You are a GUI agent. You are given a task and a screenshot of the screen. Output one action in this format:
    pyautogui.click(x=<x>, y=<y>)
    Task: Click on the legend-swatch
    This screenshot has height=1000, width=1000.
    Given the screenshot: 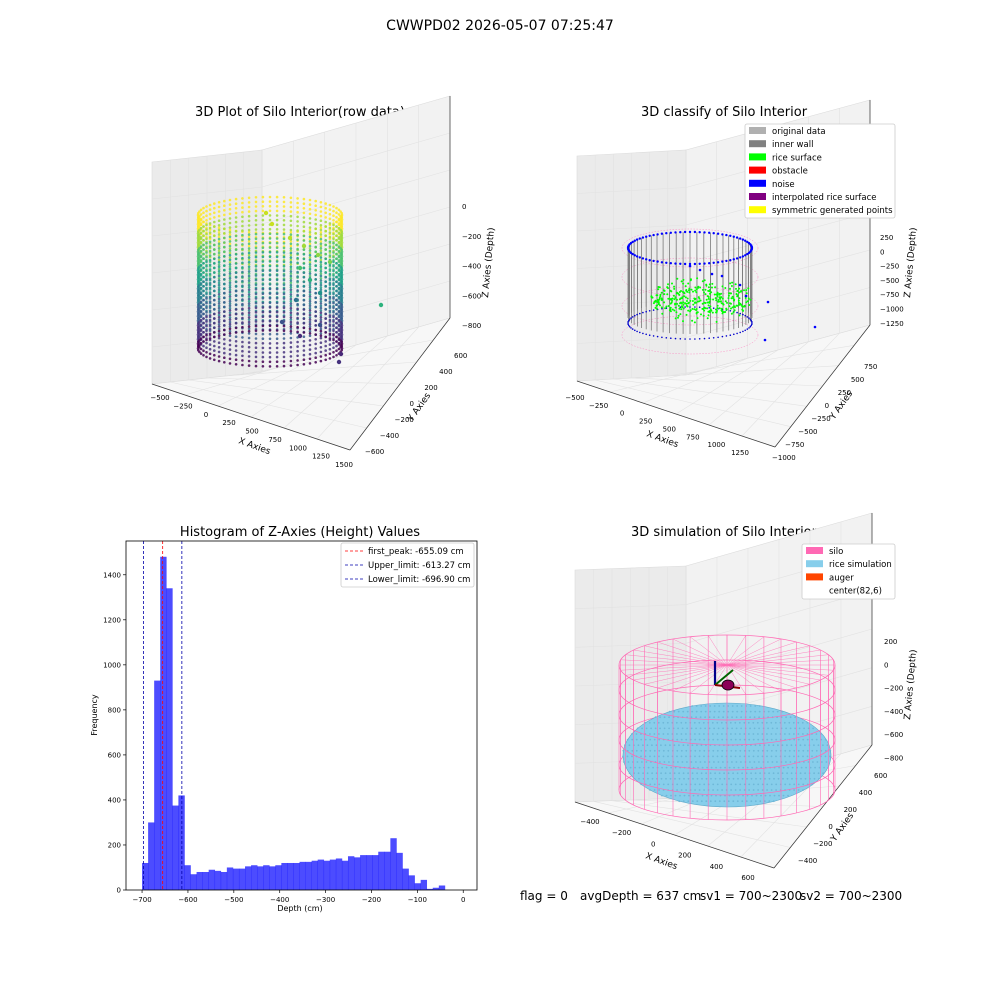 What is the action you would take?
    pyautogui.click(x=757, y=130)
    